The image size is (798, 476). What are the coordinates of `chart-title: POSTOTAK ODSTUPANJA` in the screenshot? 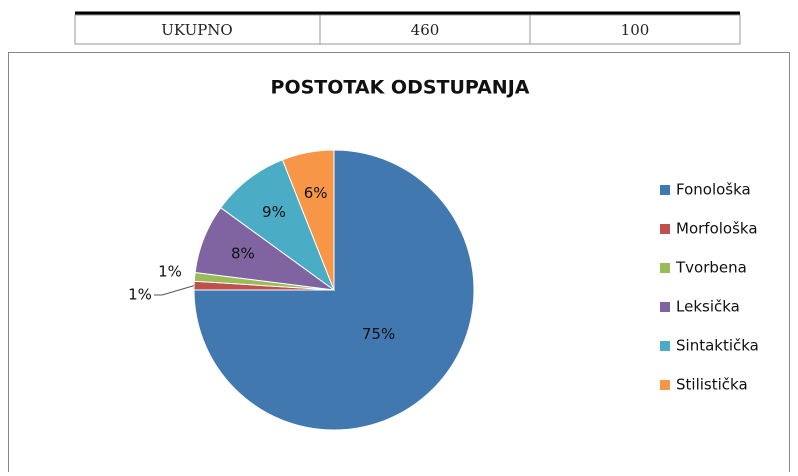 It's located at (400, 88).